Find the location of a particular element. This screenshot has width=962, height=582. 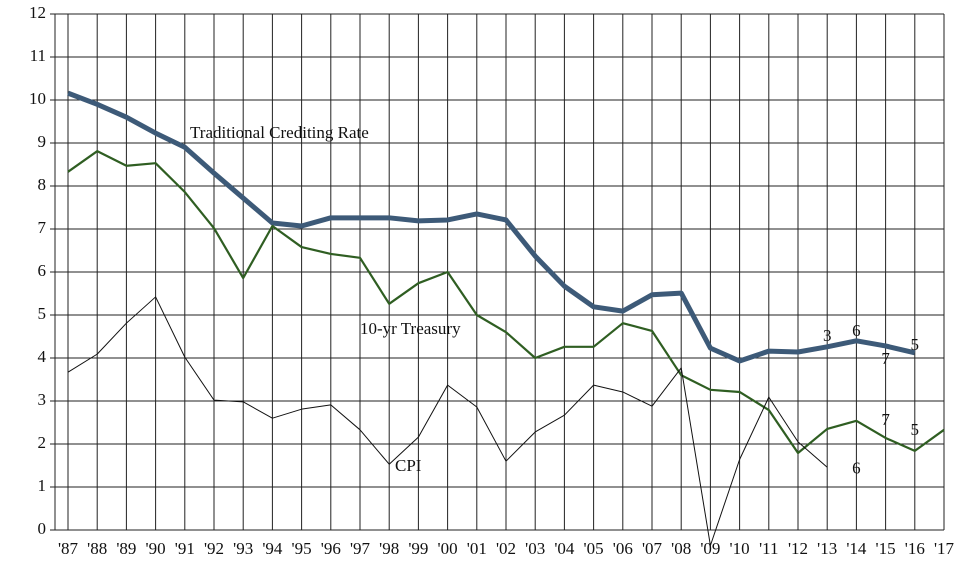

x-tick-label: '02 is located at coordinates (506, 548).